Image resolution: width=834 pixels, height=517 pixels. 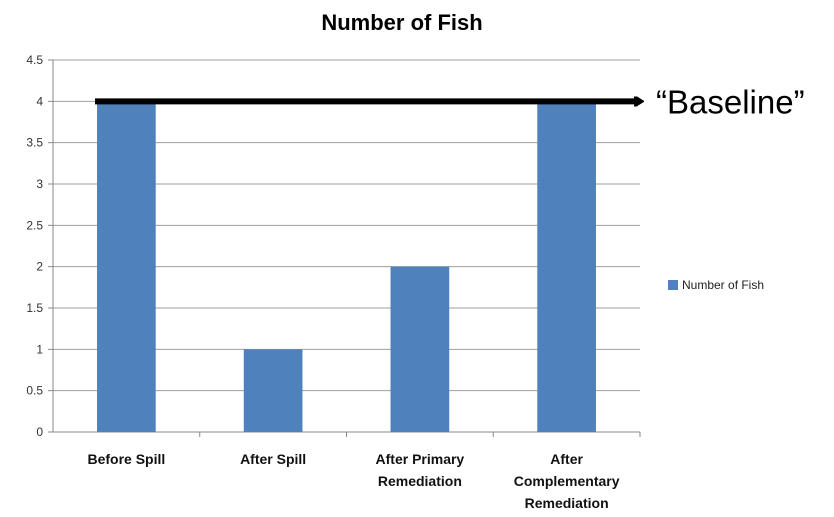 What do you see at coordinates (39, 432) in the screenshot?
I see `y-tick-label: 0` at bounding box center [39, 432].